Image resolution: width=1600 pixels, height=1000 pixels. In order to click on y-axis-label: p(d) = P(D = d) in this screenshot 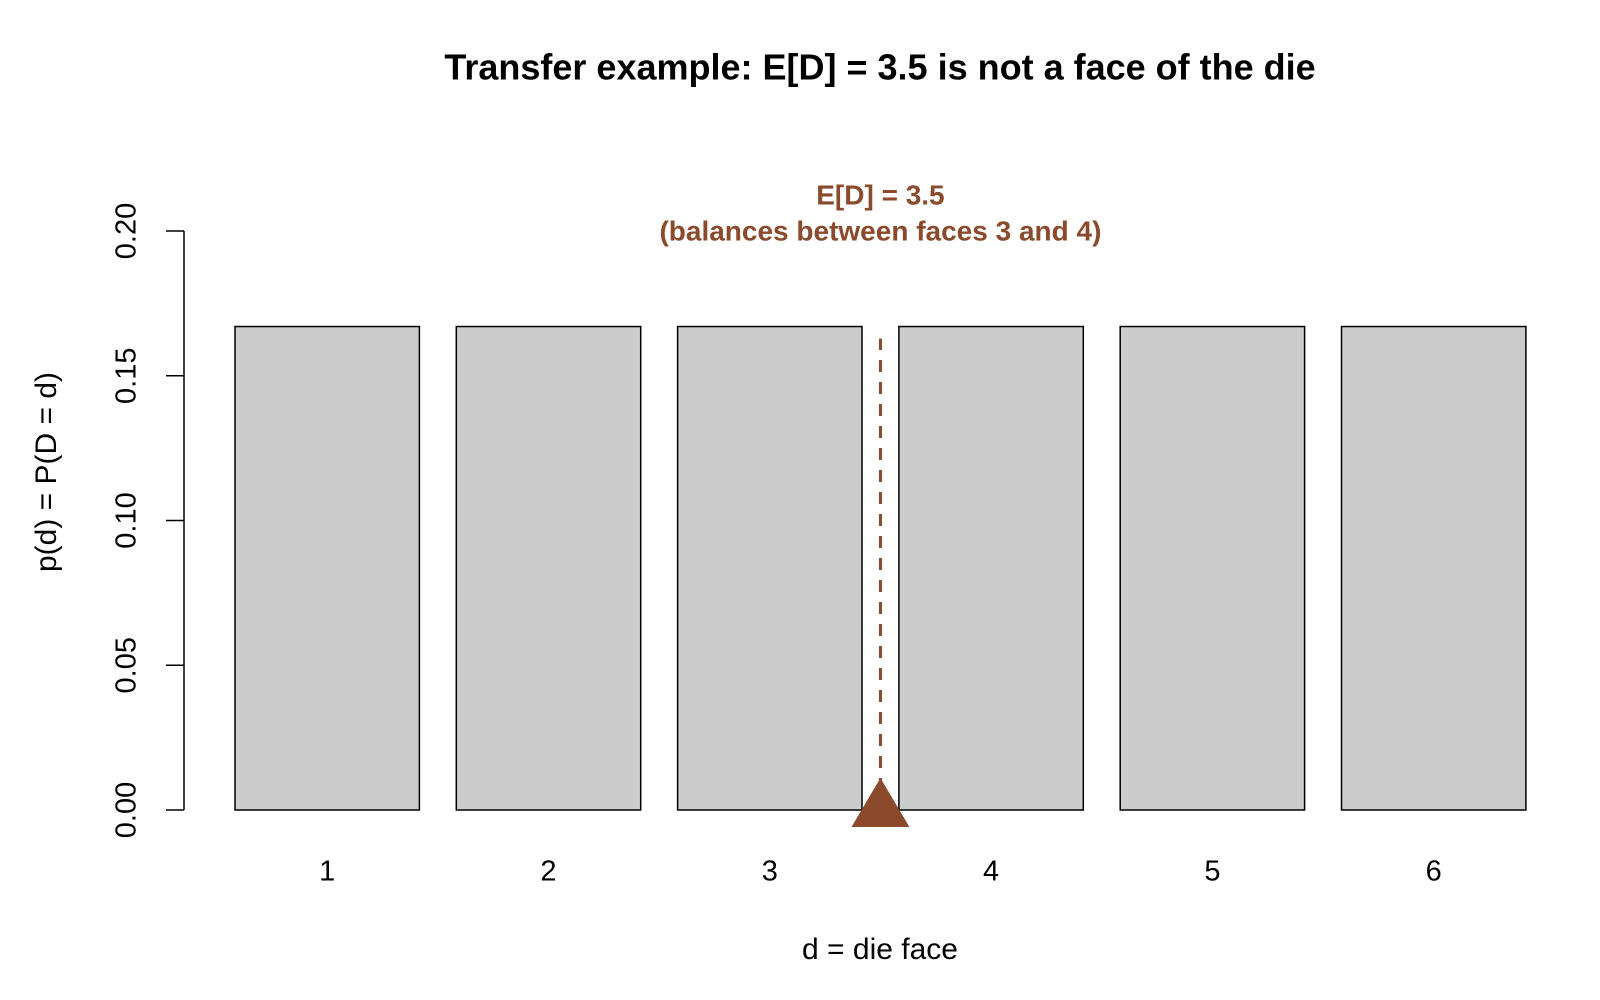, I will do `click(46, 472)`.